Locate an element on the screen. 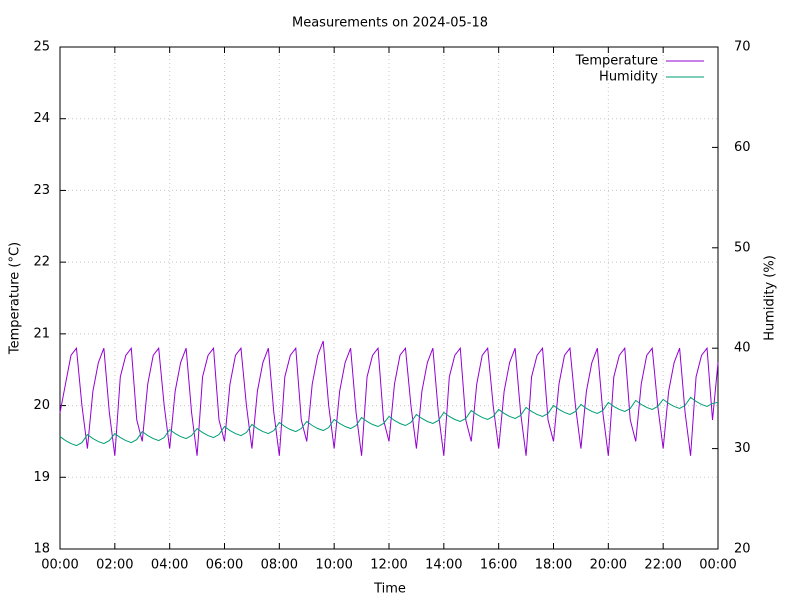 This screenshot has width=800, height=600. y2-tick-label: 50 is located at coordinates (742, 247).